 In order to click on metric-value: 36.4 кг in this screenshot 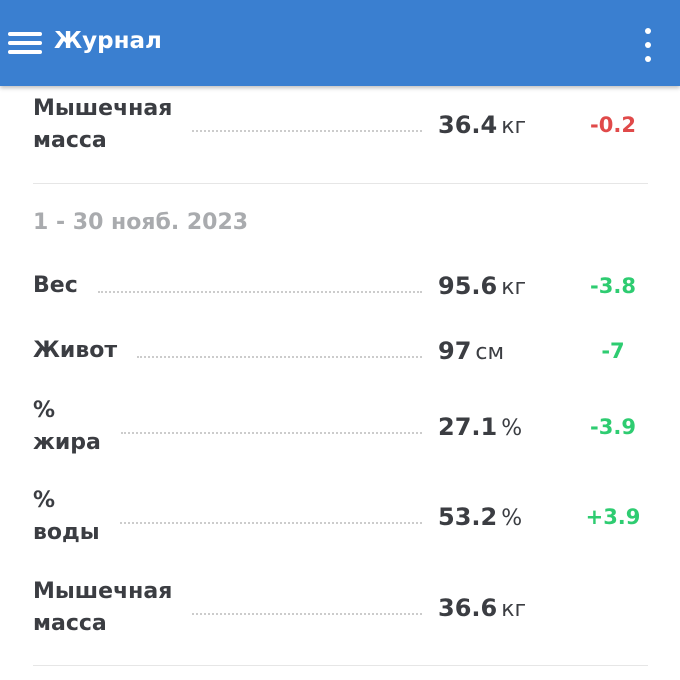, I will do `click(482, 125)`.